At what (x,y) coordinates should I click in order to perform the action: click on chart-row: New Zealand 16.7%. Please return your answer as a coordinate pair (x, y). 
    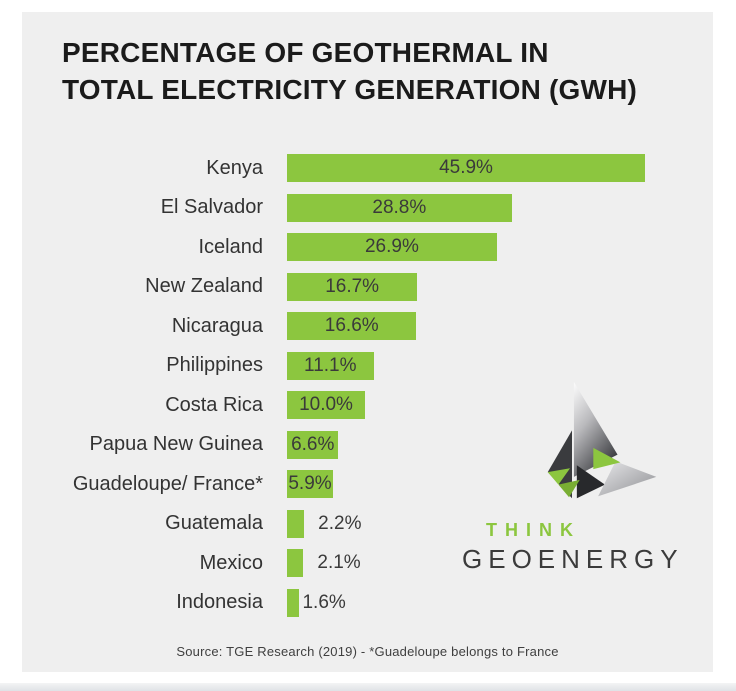
    Looking at the image, I should click on (367, 286).